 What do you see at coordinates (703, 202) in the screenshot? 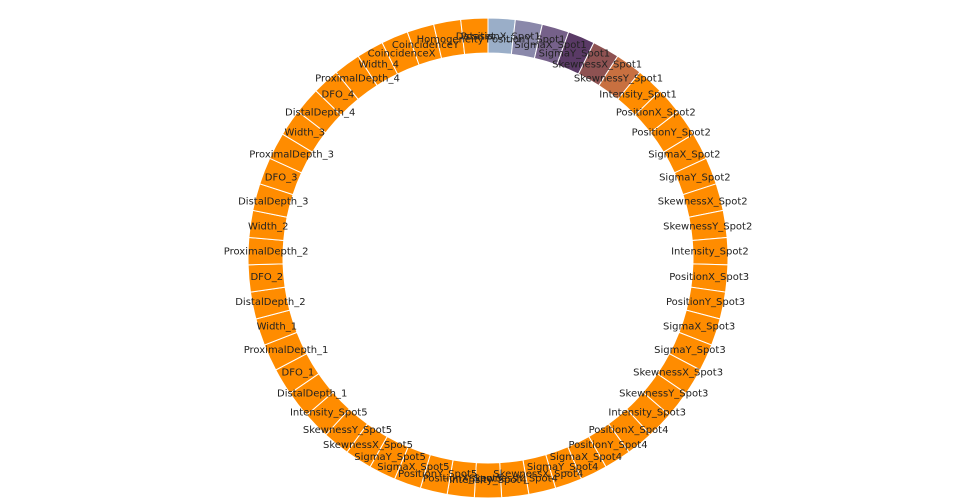
I see `slice-label: SkewnessX_Spot2` at bounding box center [703, 202].